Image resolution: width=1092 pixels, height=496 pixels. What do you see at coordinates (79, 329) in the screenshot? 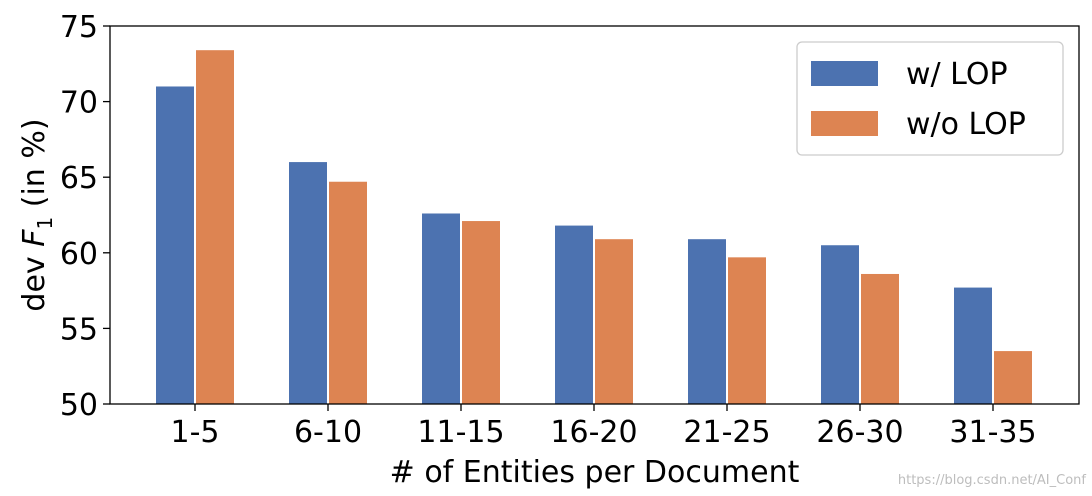
I see `y-tick-label: 55` at bounding box center [79, 329].